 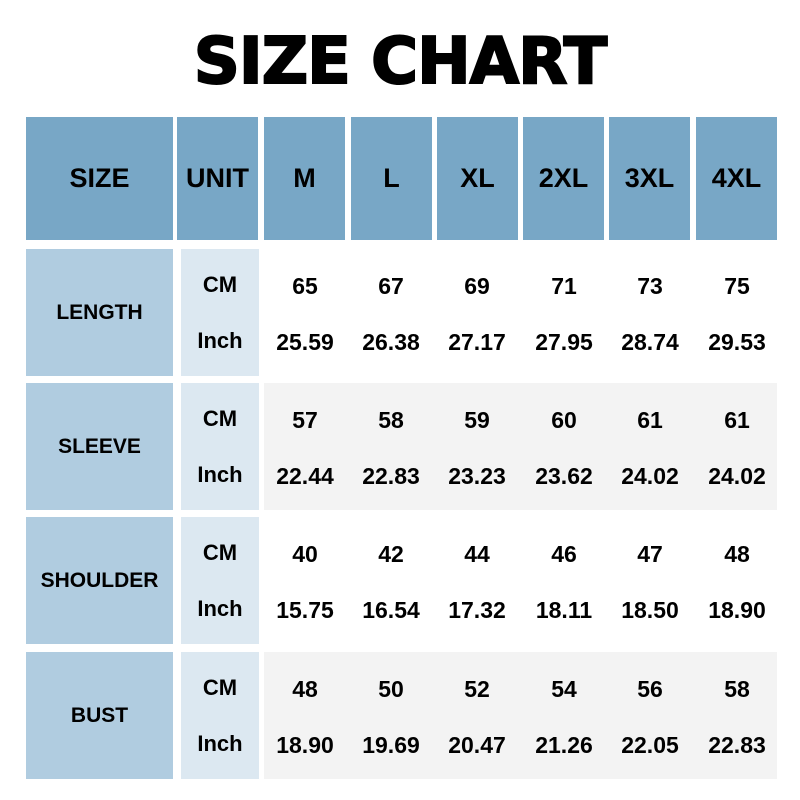 I want to click on header-m: M, so click(x=304, y=178).